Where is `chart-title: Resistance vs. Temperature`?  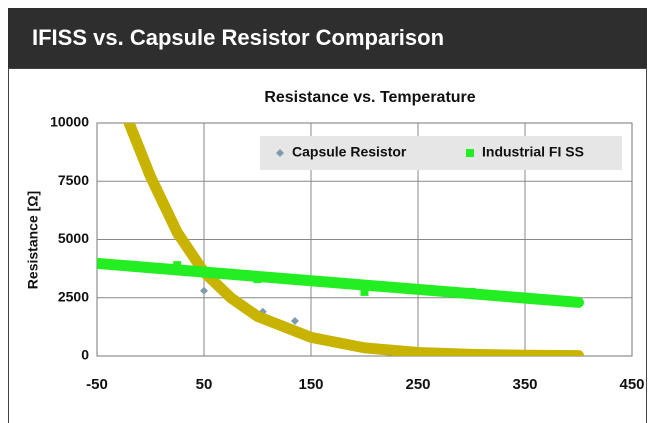 chart-title: Resistance vs. Temperature is located at coordinates (369, 97).